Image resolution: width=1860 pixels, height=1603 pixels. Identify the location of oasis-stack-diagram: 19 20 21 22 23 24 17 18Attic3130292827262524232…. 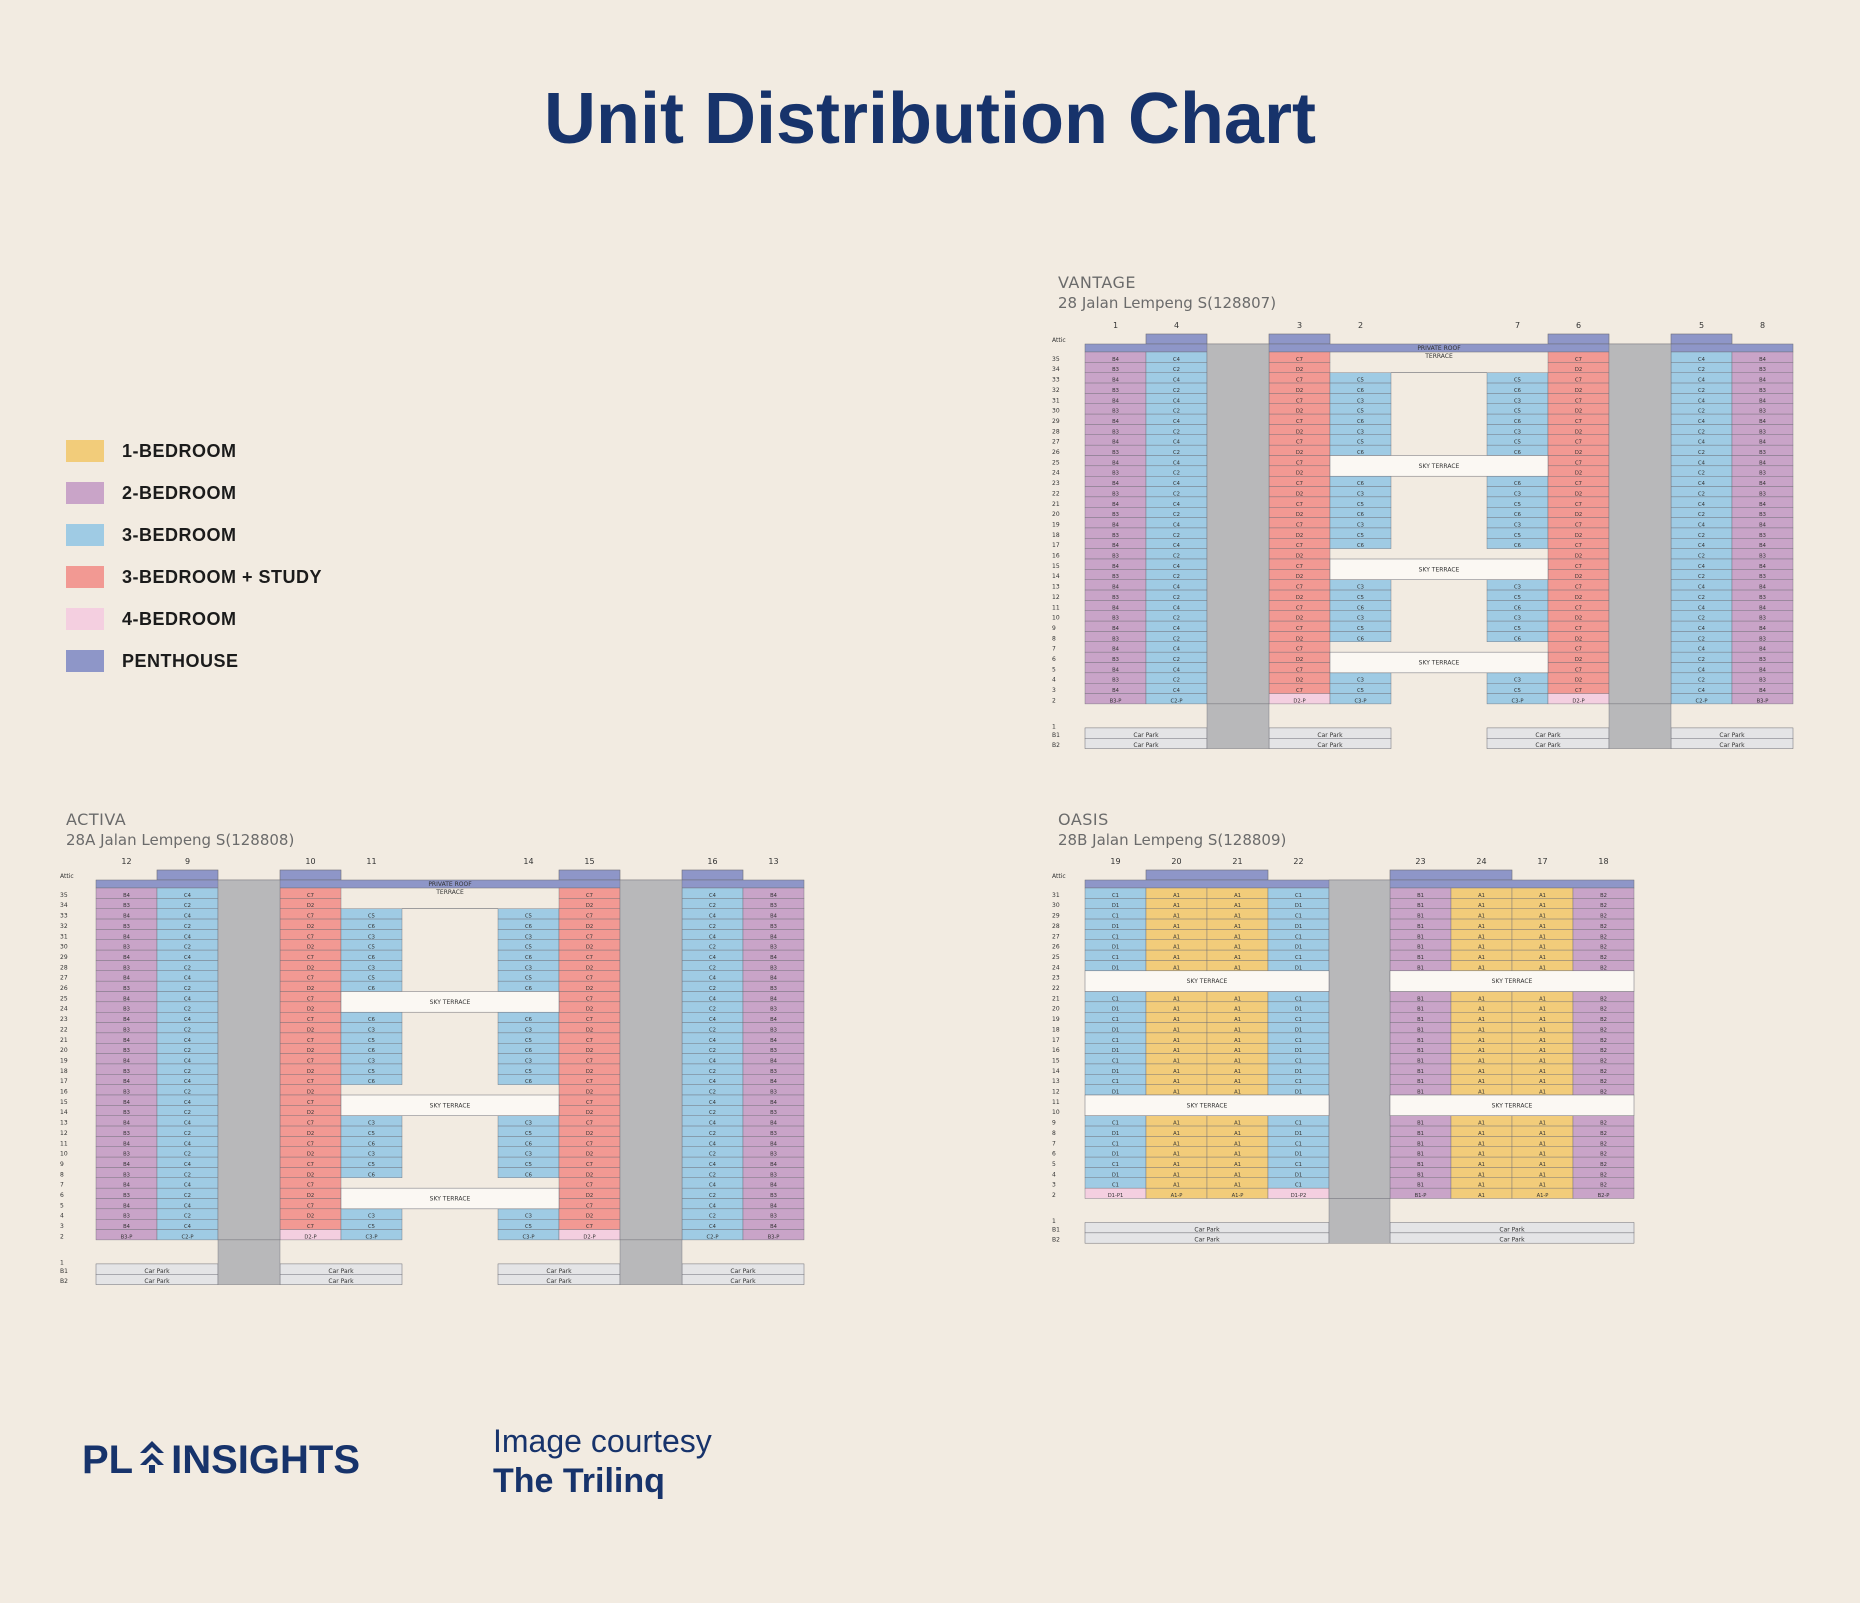
(1343, 1051).